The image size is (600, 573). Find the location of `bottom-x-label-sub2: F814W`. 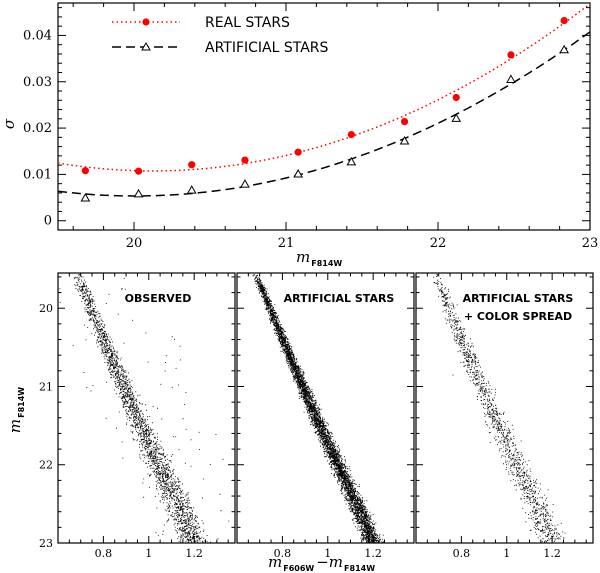

bottom-x-label-sub2: F814W is located at coordinates (359, 568).